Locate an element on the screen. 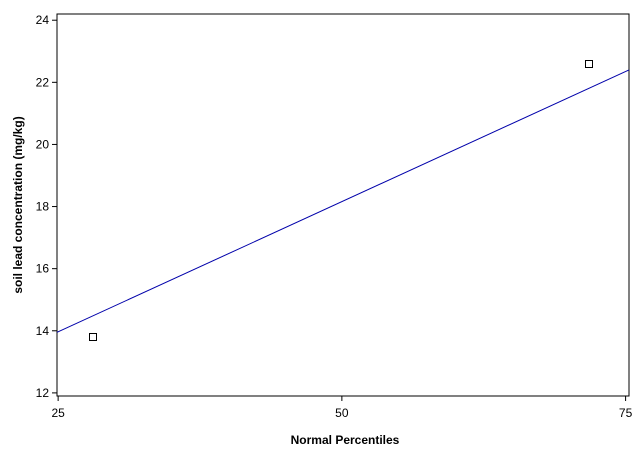 The image size is (640, 464). y-tick-label-16: 16 is located at coordinates (43, 269).